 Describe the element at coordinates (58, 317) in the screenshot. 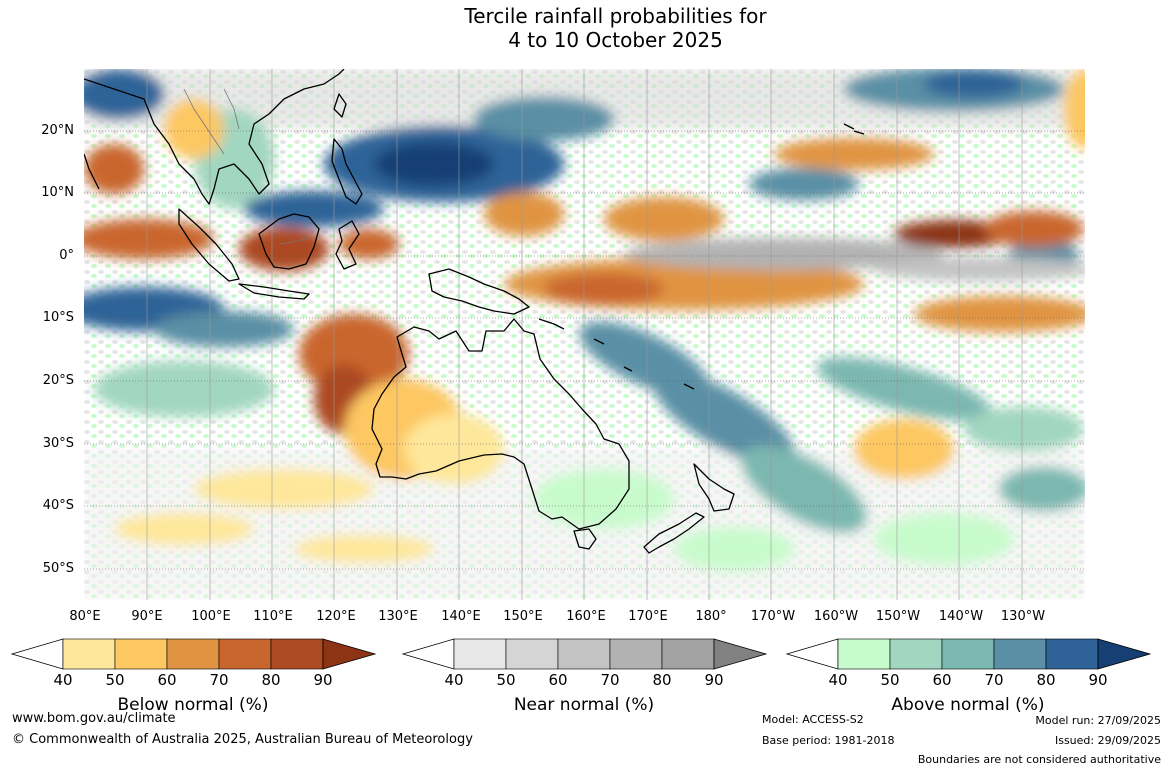

I see `lat-label-10s: 10°S` at that location.